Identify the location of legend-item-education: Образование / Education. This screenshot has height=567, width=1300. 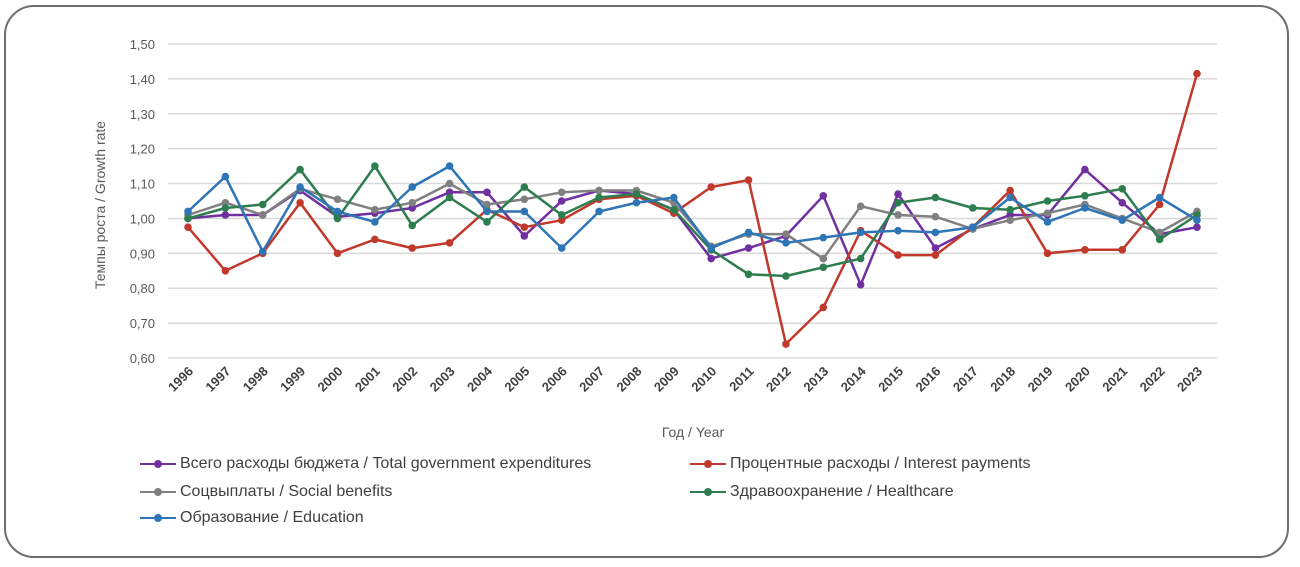
(252, 518).